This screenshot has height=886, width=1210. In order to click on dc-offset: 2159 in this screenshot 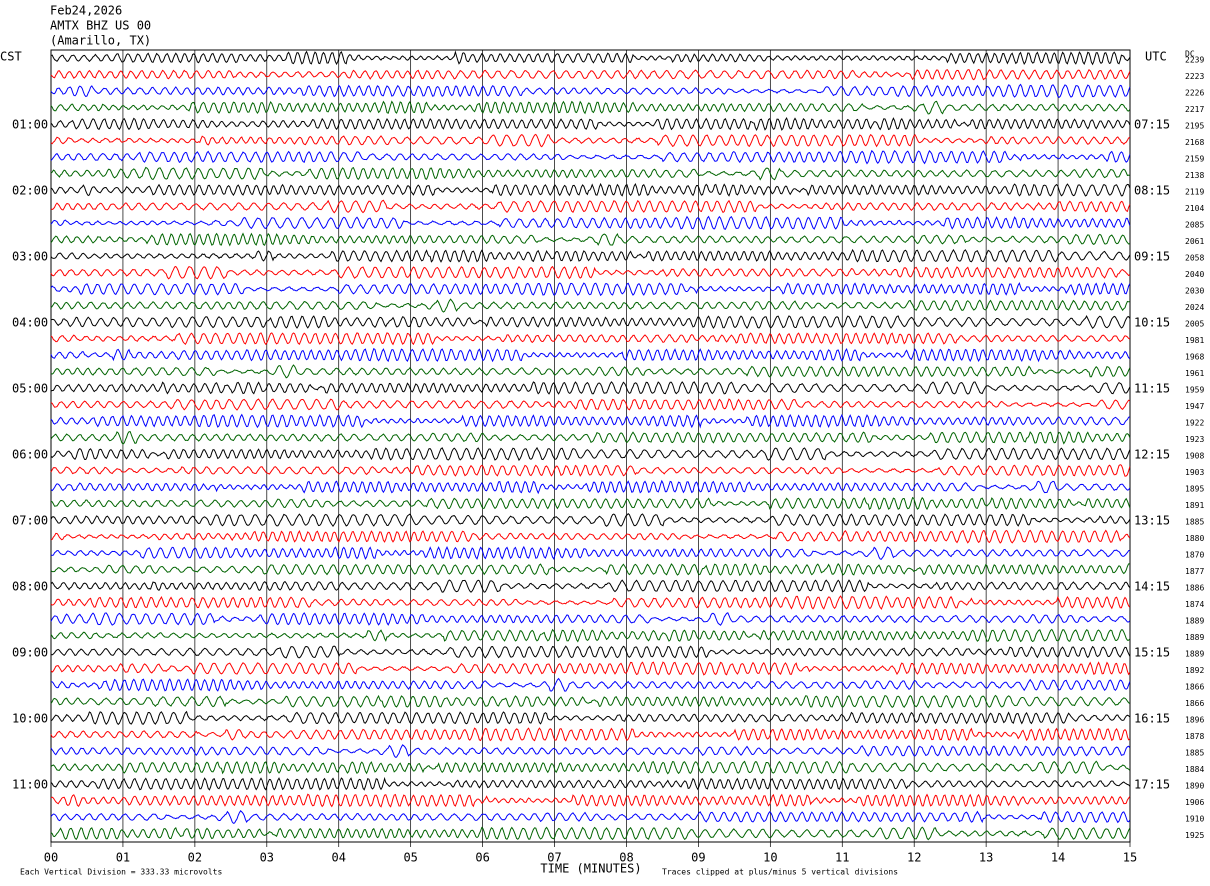, I will do `click(1194, 159)`.